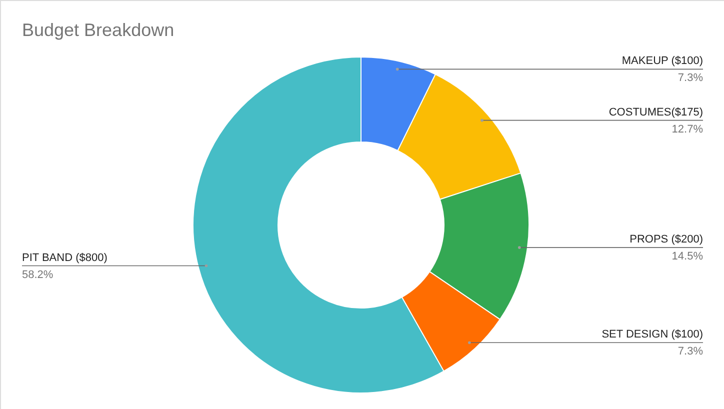  I want to click on slice-label: PROPS ($200), so click(666, 240).